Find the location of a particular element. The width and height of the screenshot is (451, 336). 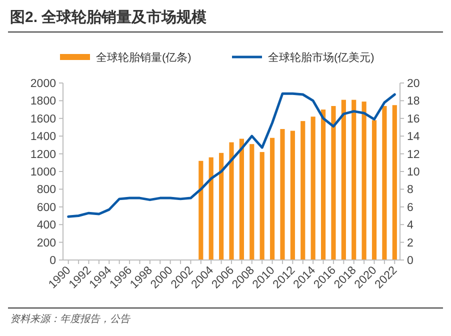

y2-tick-label: 4 is located at coordinates (410, 226).